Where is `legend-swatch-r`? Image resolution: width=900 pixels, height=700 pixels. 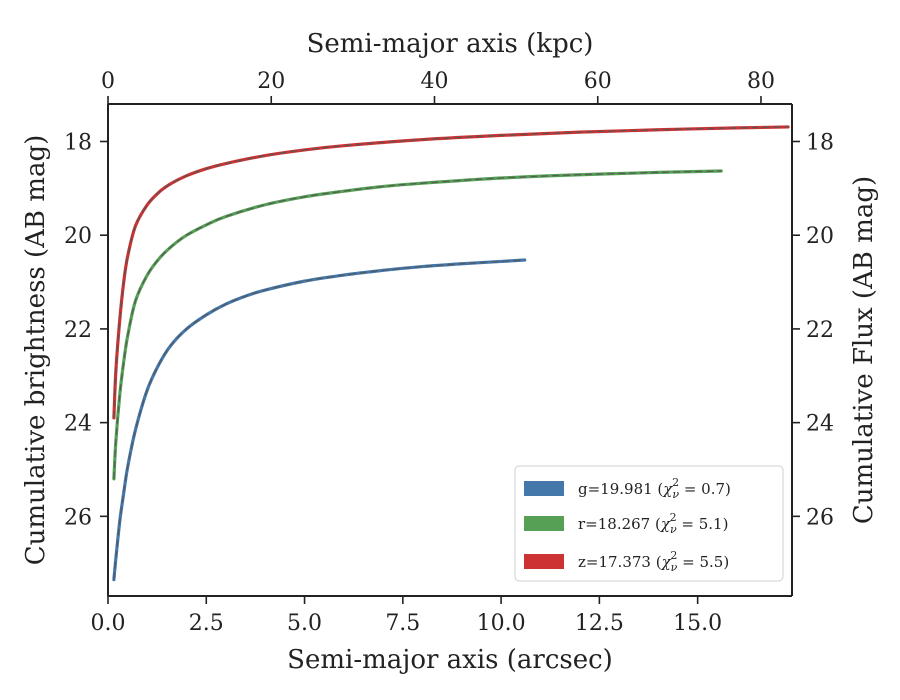
legend-swatch-r is located at coordinates (544, 523).